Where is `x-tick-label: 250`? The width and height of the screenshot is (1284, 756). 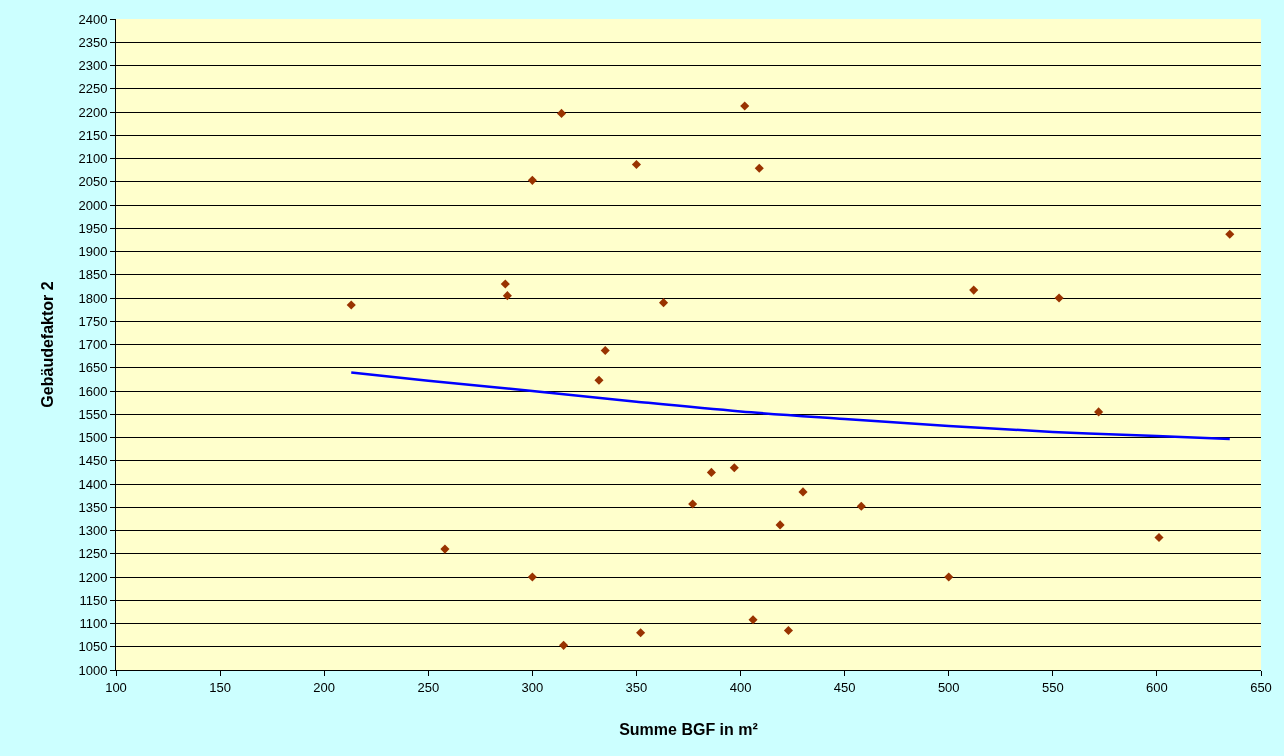 x-tick-label: 250 is located at coordinates (428, 687).